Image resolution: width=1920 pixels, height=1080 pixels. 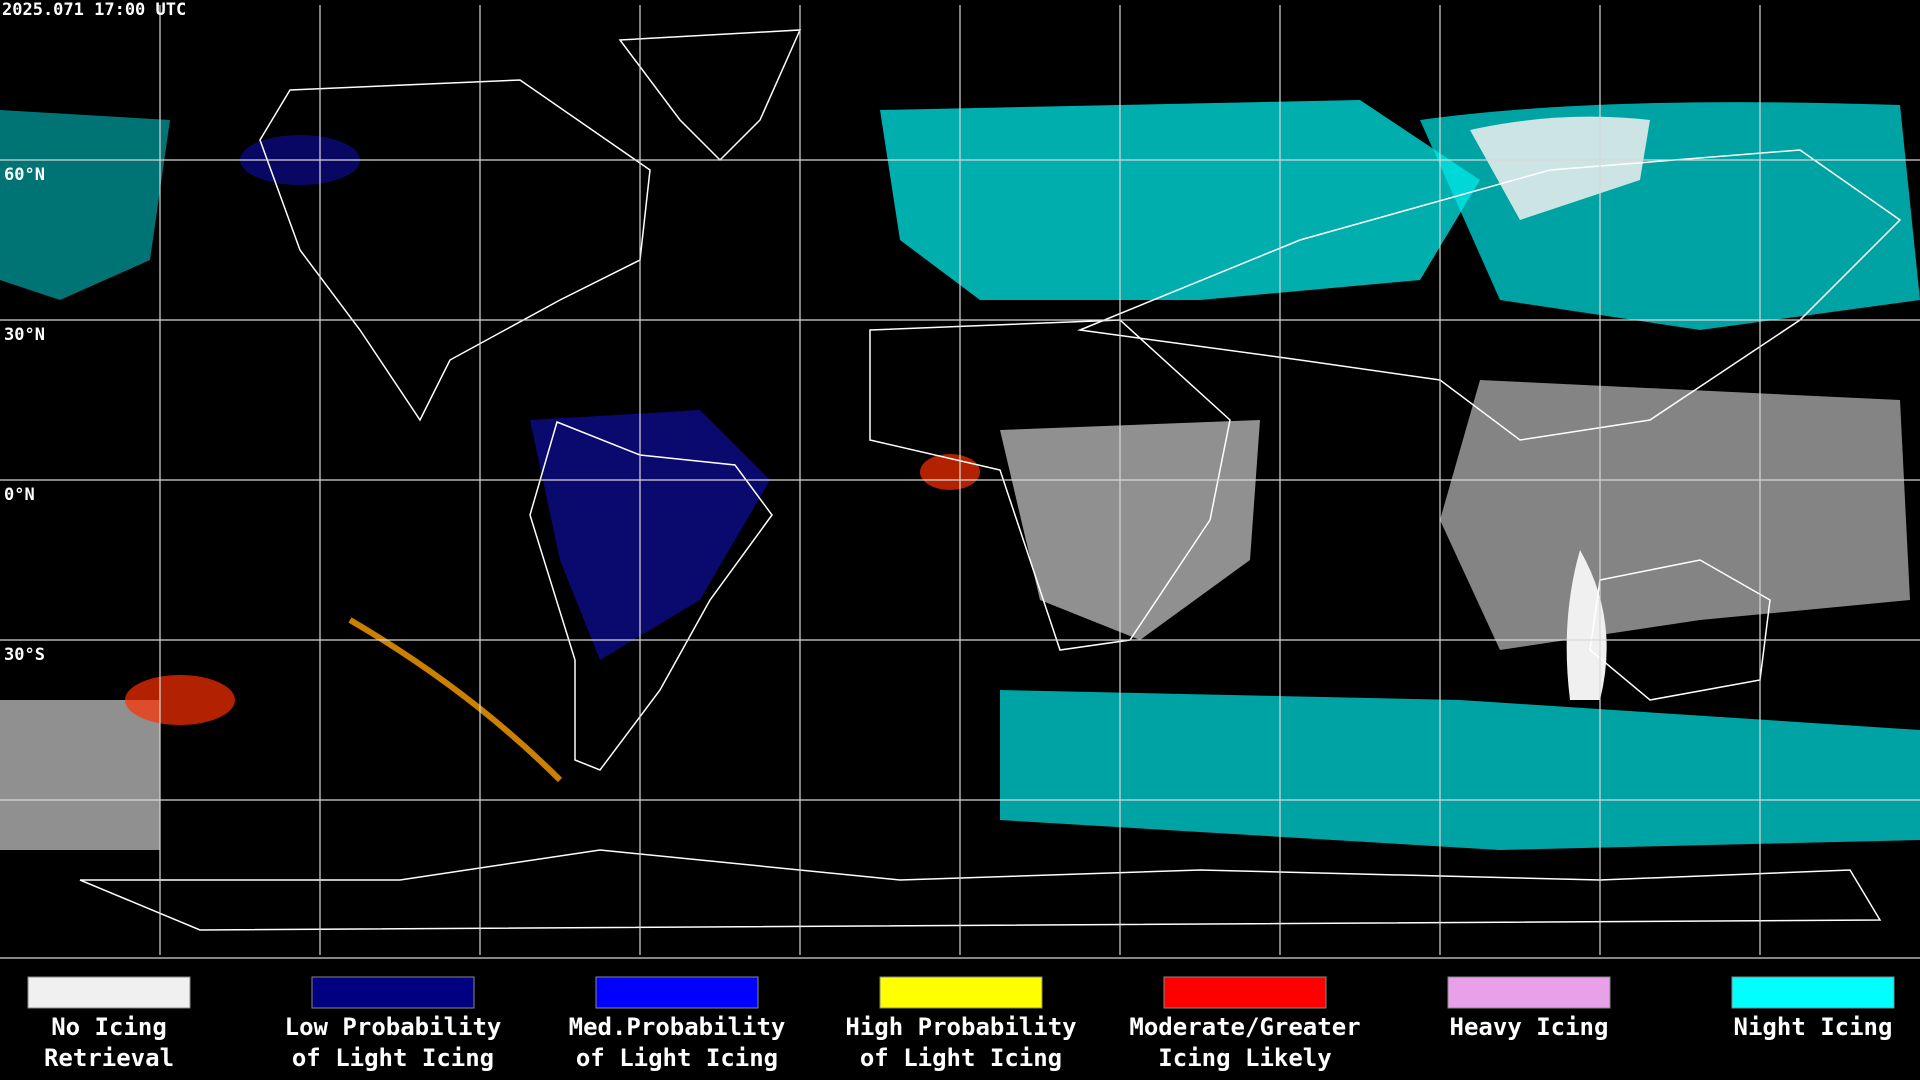 What do you see at coordinates (1244, 1058) in the screenshot?
I see `legend-label: Icing Likely` at bounding box center [1244, 1058].